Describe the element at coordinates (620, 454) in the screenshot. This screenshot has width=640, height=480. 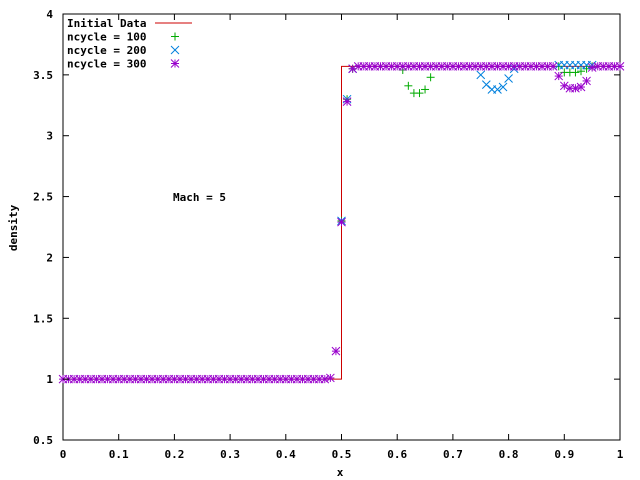
I see `x-tick-label: 1` at that location.